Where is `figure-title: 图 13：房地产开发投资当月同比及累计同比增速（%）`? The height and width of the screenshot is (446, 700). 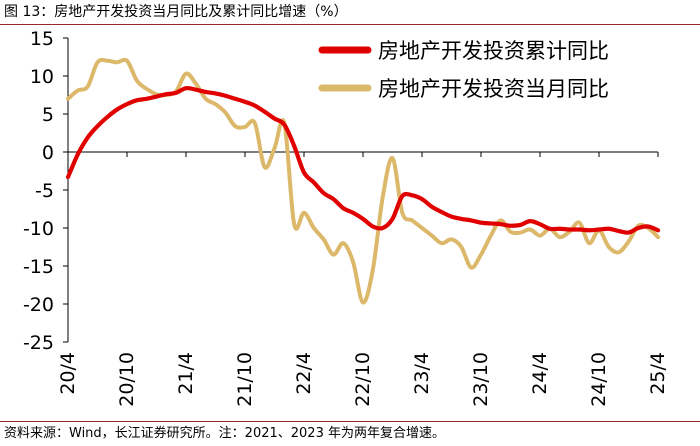
figure-title: 图 13：房地产开发投资当月同比及累计同比增速（%） is located at coordinates (176, 12).